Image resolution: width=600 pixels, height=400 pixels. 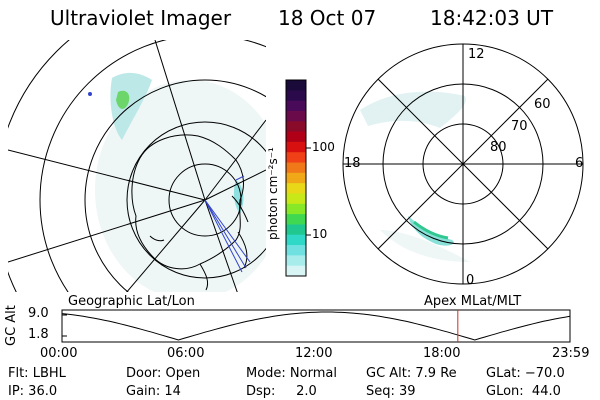 What do you see at coordinates (281, 391) in the screenshot?
I see `dsp-readout: Dsp: 2.0` at bounding box center [281, 391].